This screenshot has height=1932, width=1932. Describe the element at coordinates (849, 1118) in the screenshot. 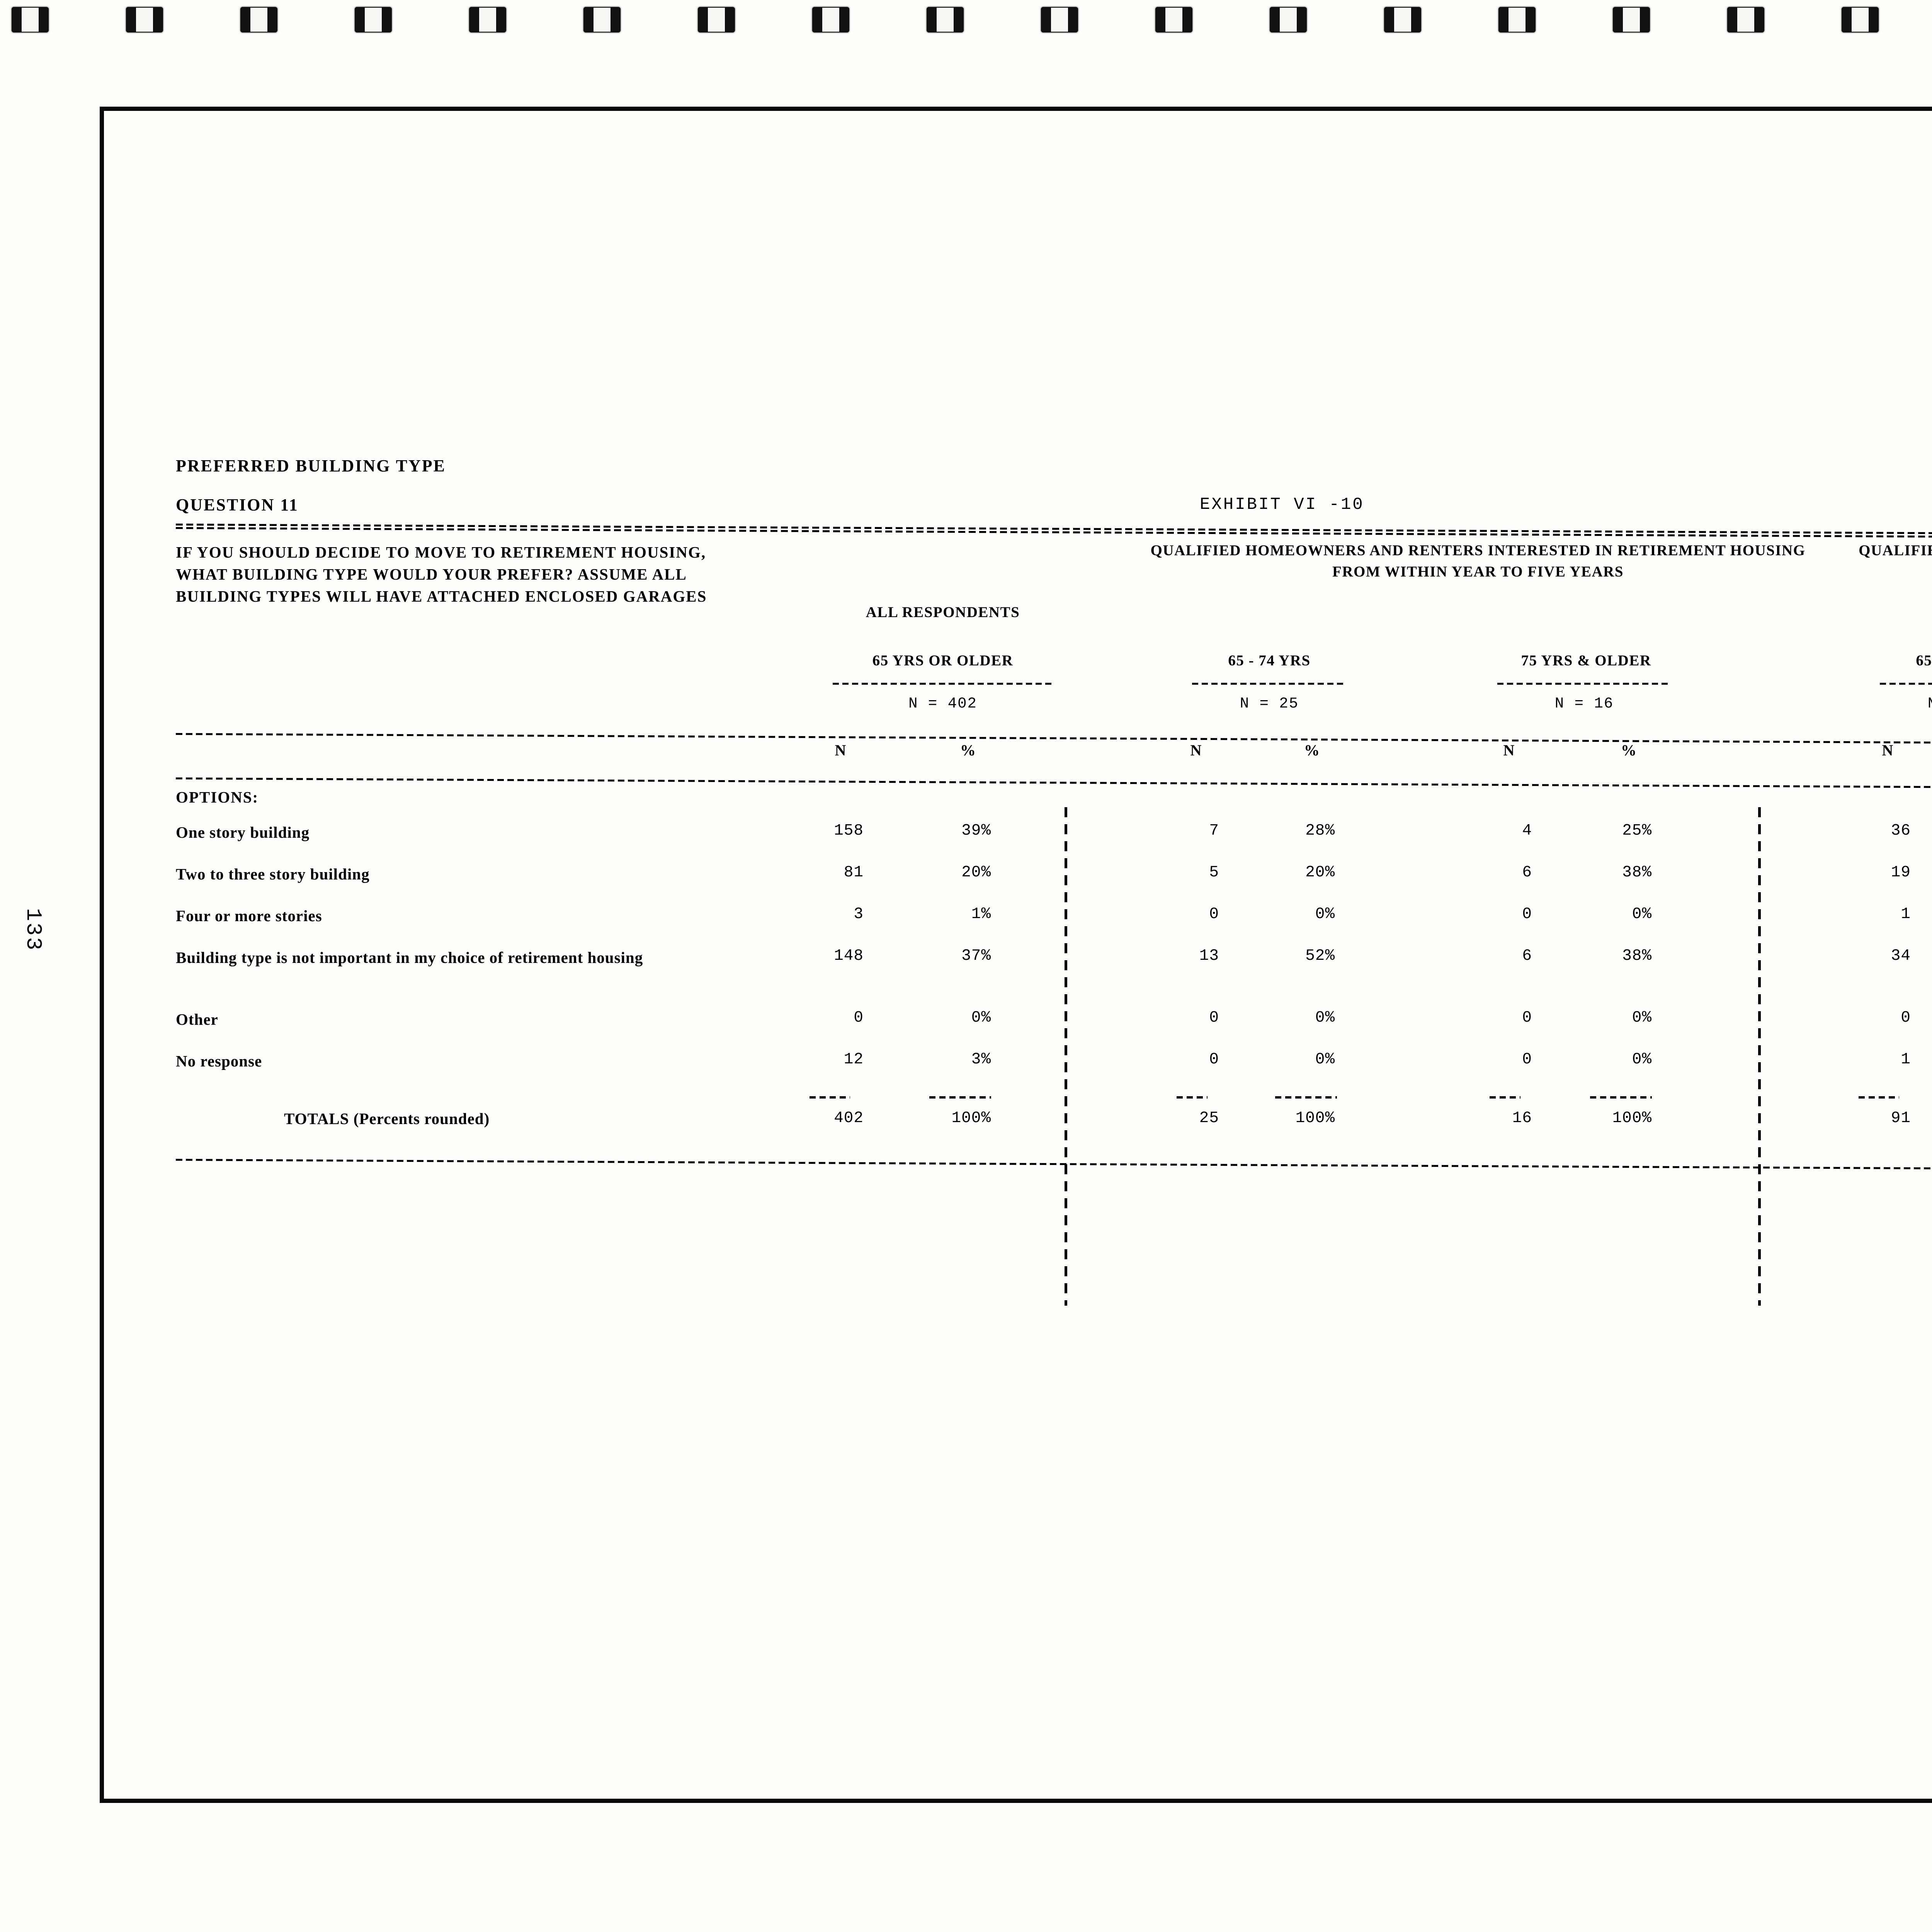

I see `total-n: 402` at that location.